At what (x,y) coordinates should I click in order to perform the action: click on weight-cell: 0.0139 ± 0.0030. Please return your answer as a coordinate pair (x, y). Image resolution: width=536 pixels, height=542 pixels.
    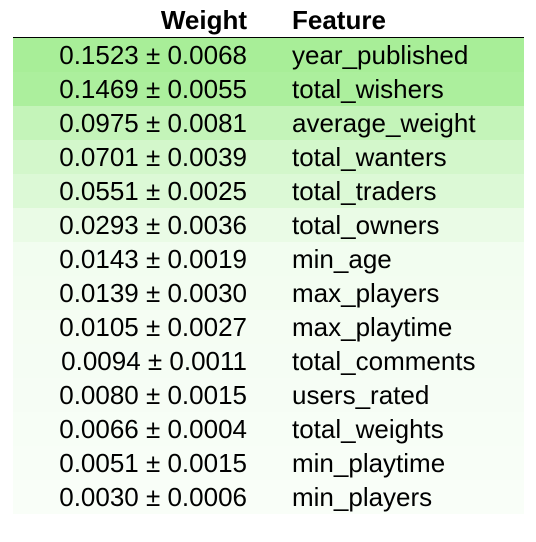
    Looking at the image, I should click on (153, 293).